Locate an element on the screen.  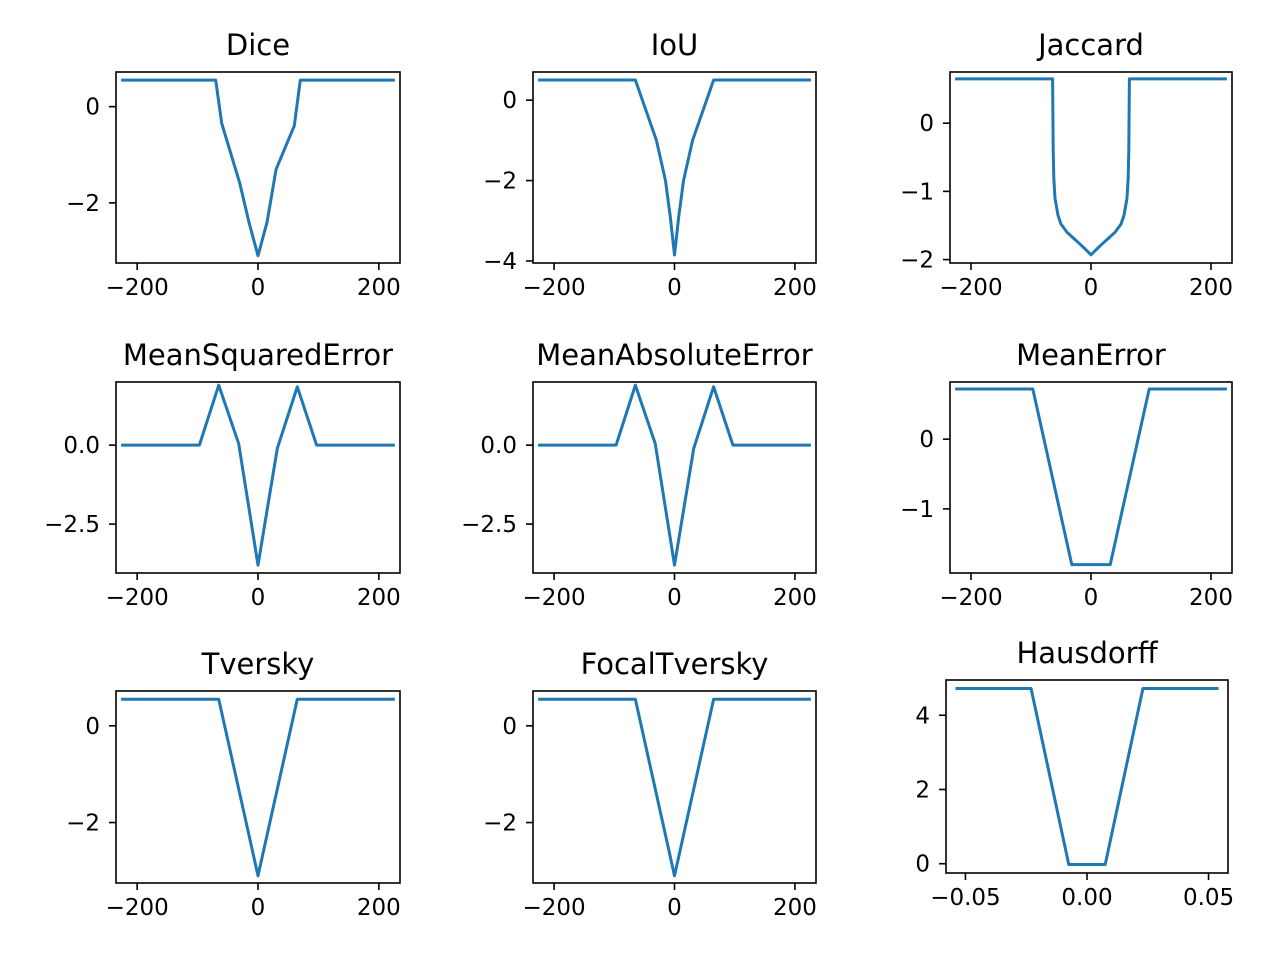
subplot-4: MeanAbsoluteError −200 0 200 −2.5 0.0 is located at coordinates (639, 474).